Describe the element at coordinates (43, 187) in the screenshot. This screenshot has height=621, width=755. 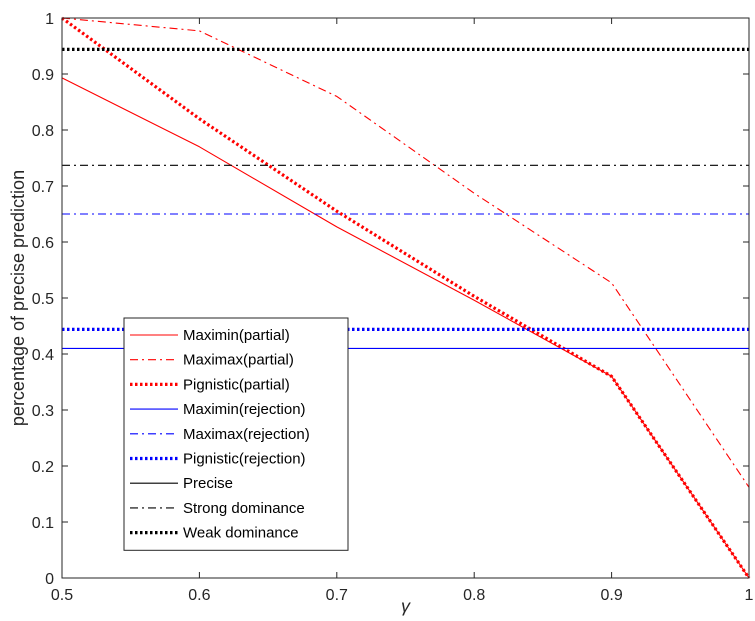
I see `y-tick-label: 0.7` at that location.